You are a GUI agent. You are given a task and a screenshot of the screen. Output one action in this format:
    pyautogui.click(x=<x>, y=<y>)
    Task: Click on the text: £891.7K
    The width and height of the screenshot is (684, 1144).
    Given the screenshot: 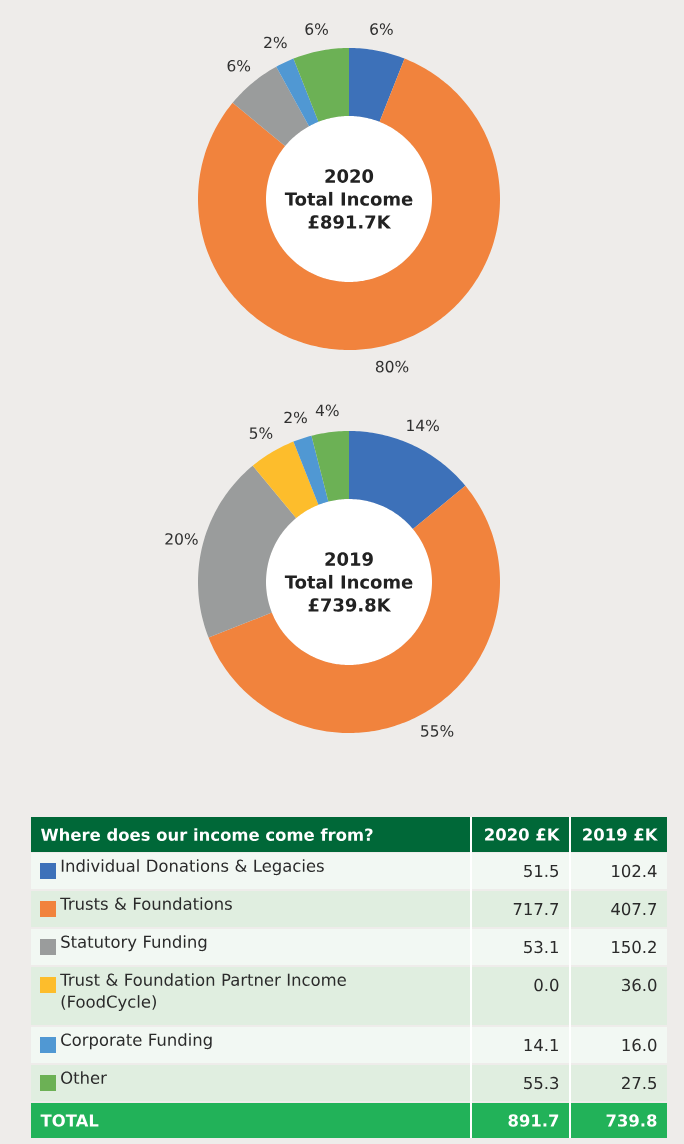 What is the action you would take?
    pyautogui.click(x=350, y=222)
    